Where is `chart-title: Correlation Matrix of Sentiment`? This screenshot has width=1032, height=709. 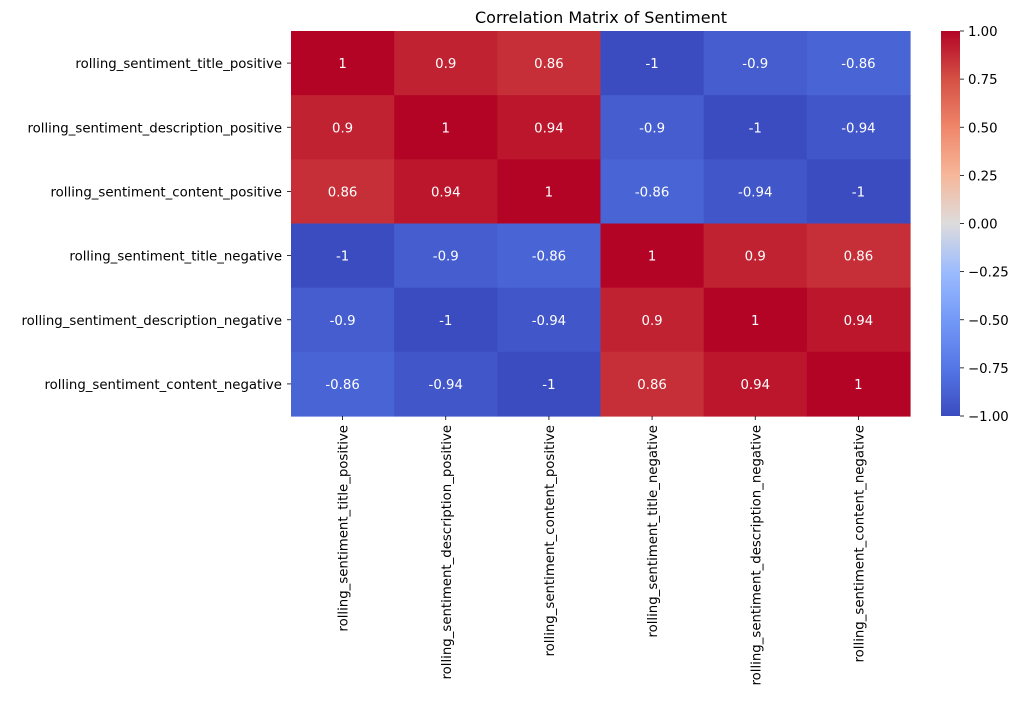
chart-title: Correlation Matrix of Sentiment is located at coordinates (601, 17).